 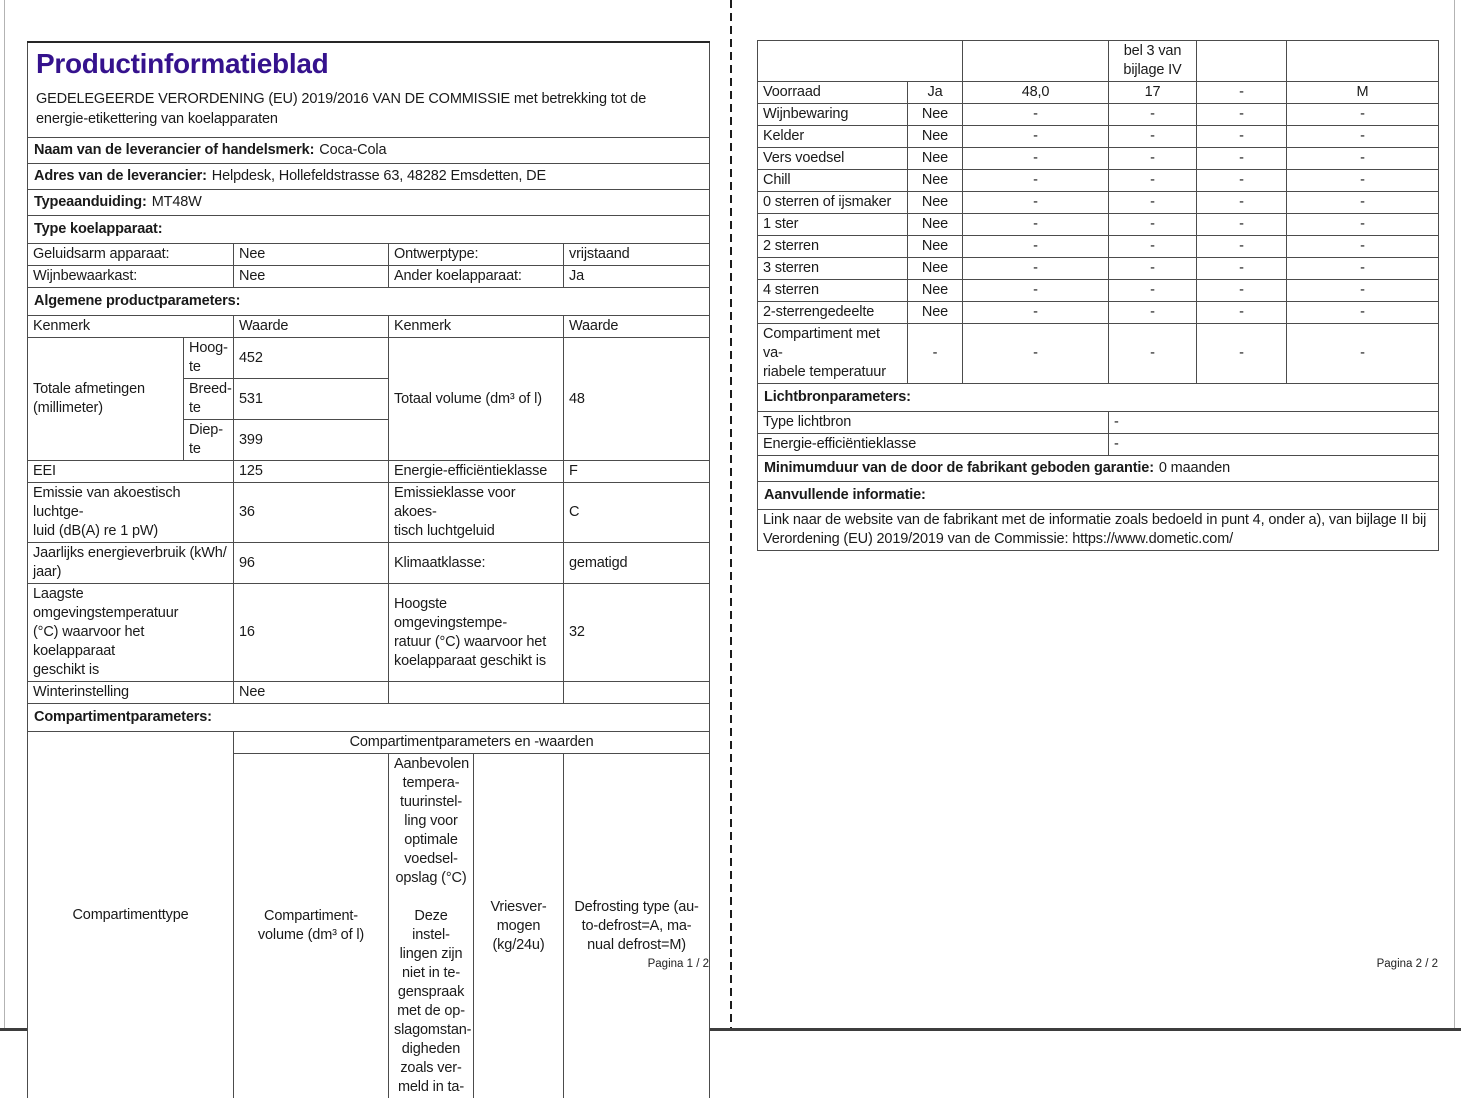 What do you see at coordinates (209, 358) in the screenshot?
I see `height-label: Hoog- te` at bounding box center [209, 358].